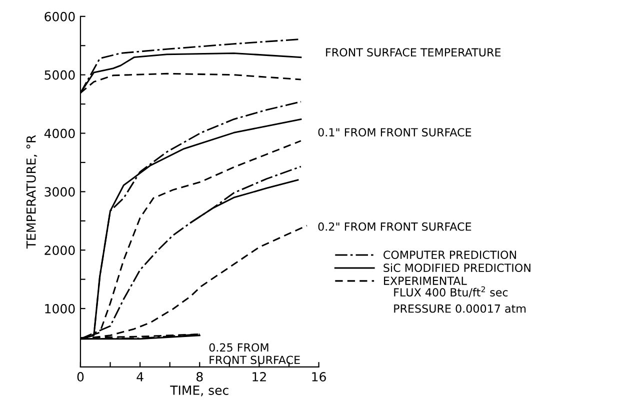 Image resolution: width=619 pixels, height=410 pixels. What do you see at coordinates (59, 17) in the screenshot?
I see `y-tick-label: 6000` at bounding box center [59, 17].